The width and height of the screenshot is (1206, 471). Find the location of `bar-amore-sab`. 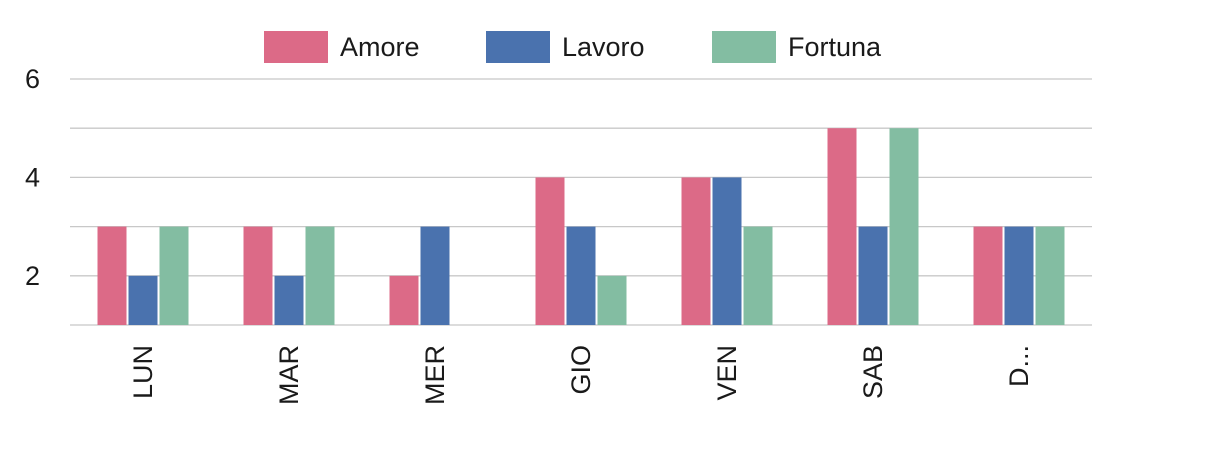

bar-amore-sab is located at coordinates (842, 226).